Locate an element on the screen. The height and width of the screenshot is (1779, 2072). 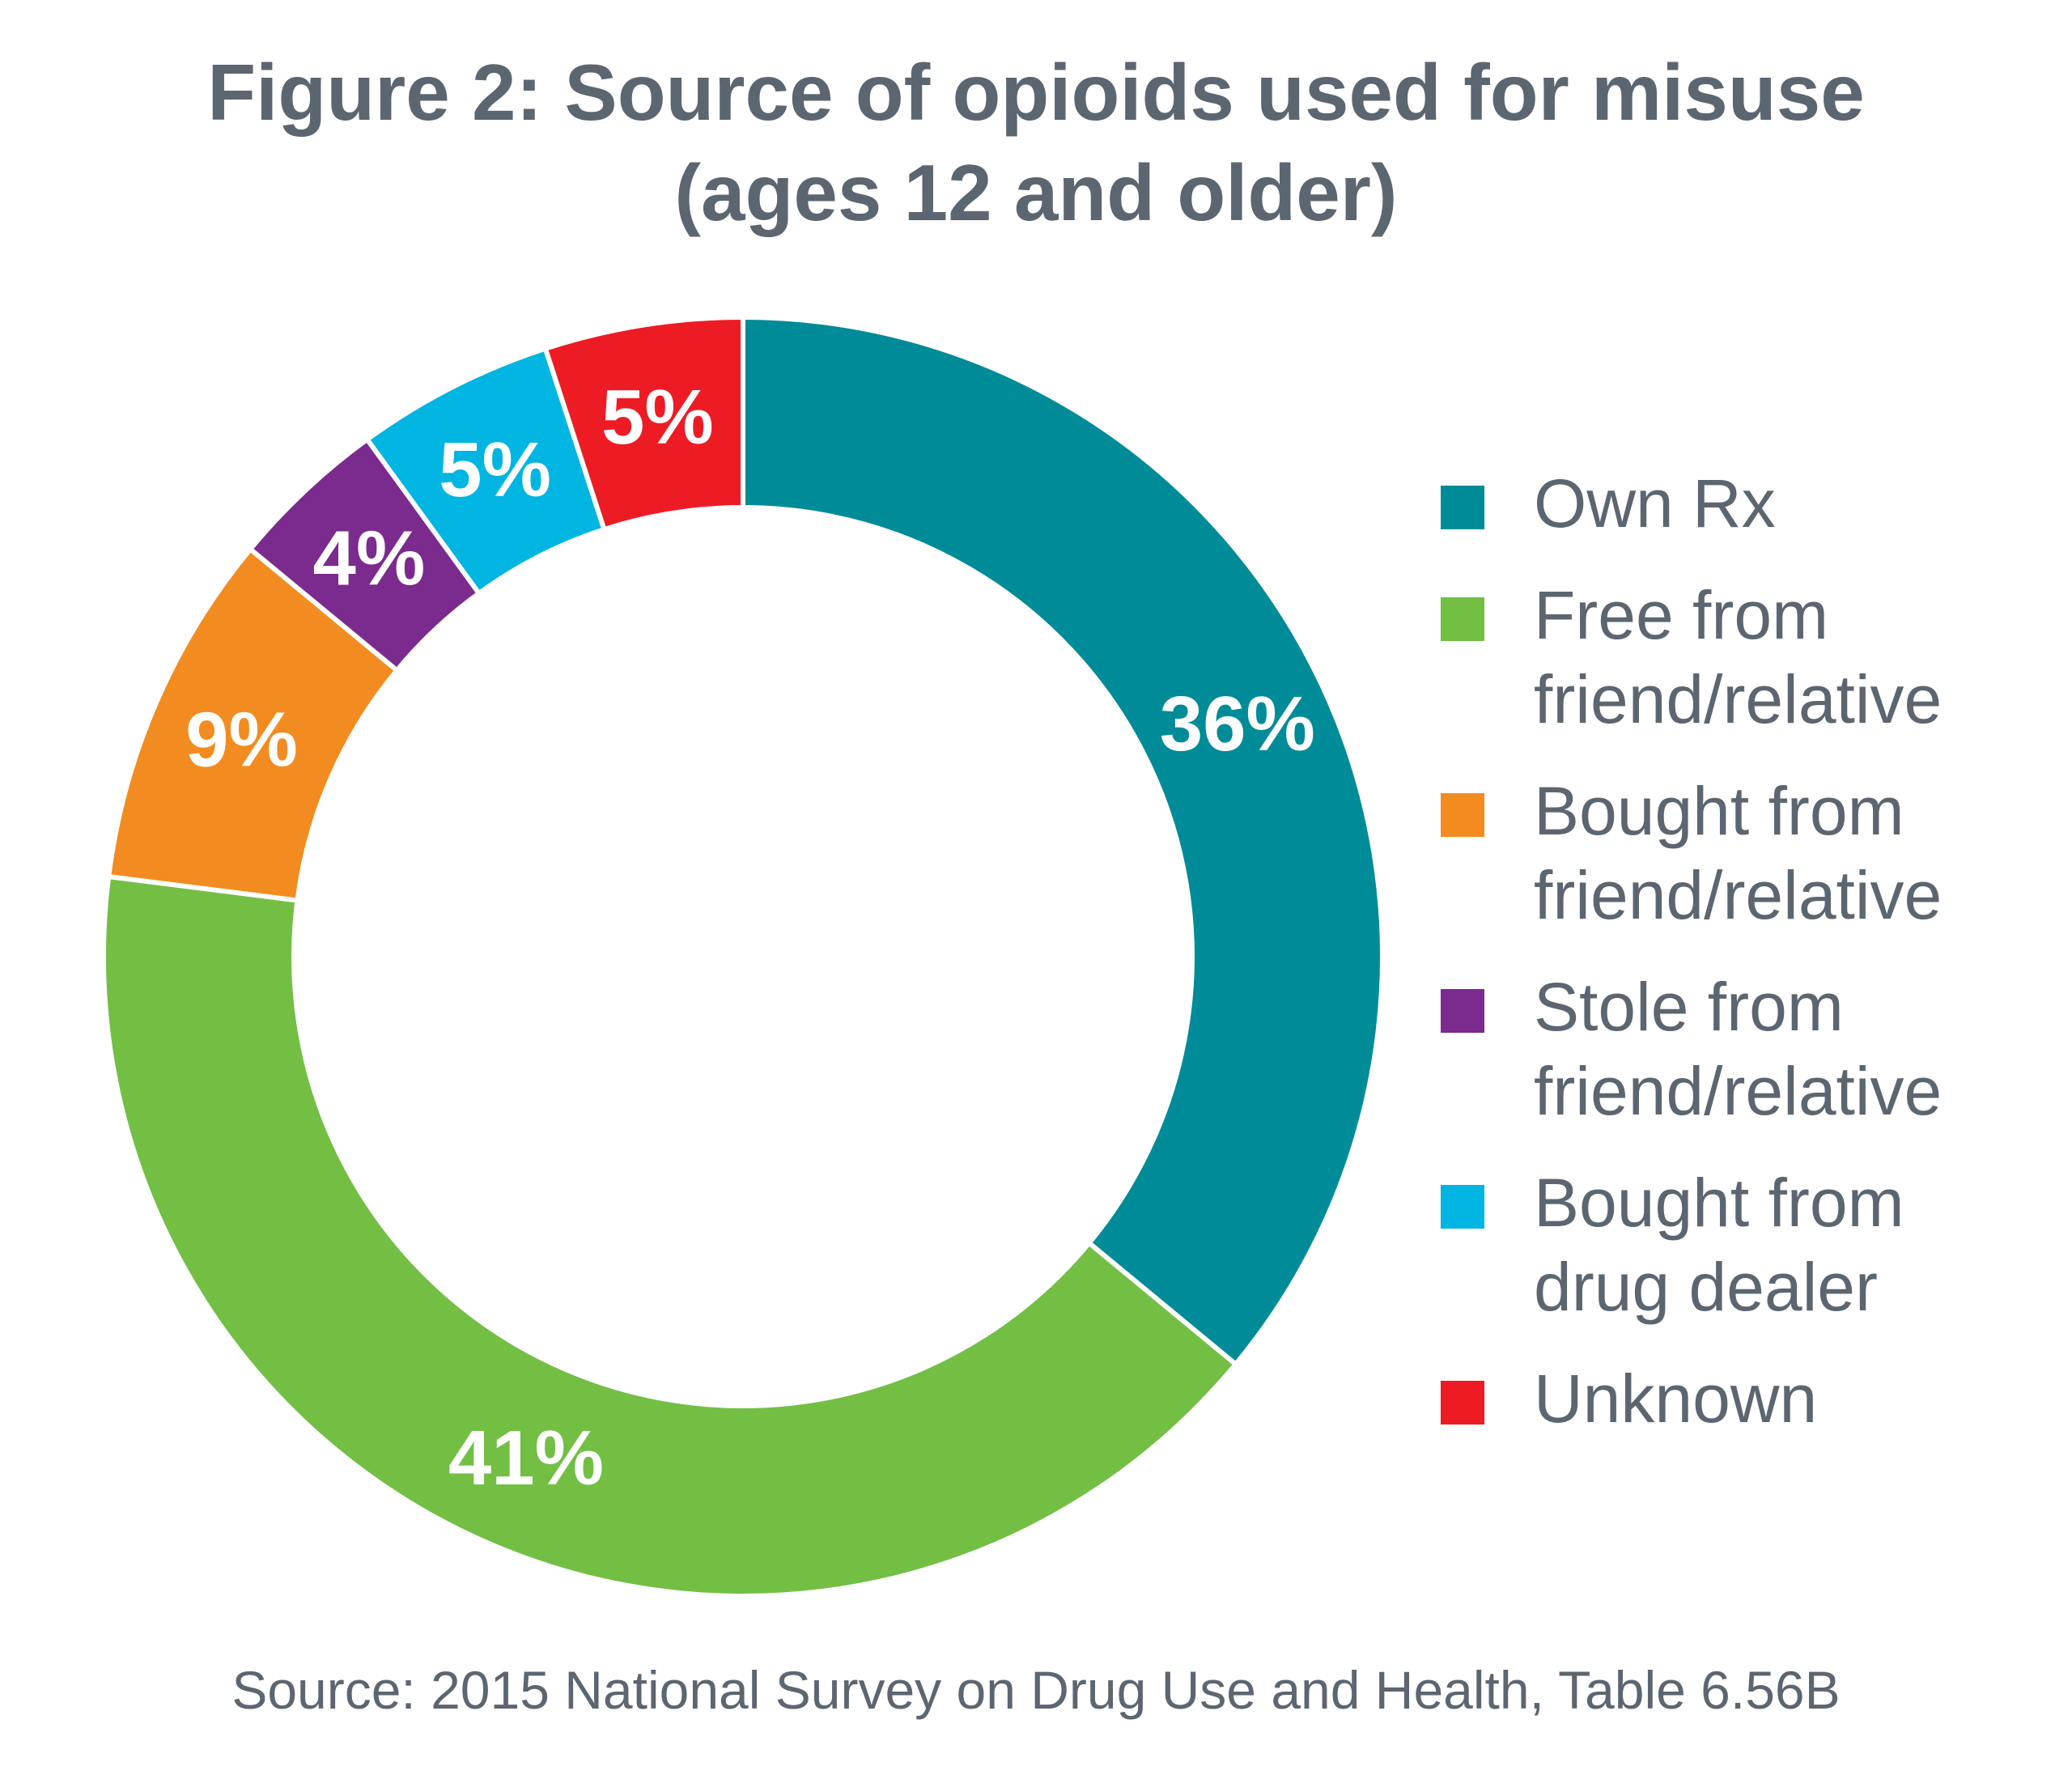
slice-label-bought-from-dealer: 5% is located at coordinates (495, 470).